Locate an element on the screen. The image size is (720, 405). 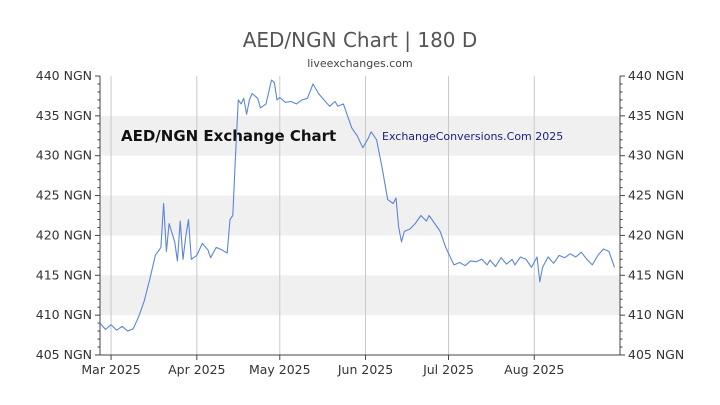
y-tick-label-left: 420 NGN is located at coordinates (64, 234).